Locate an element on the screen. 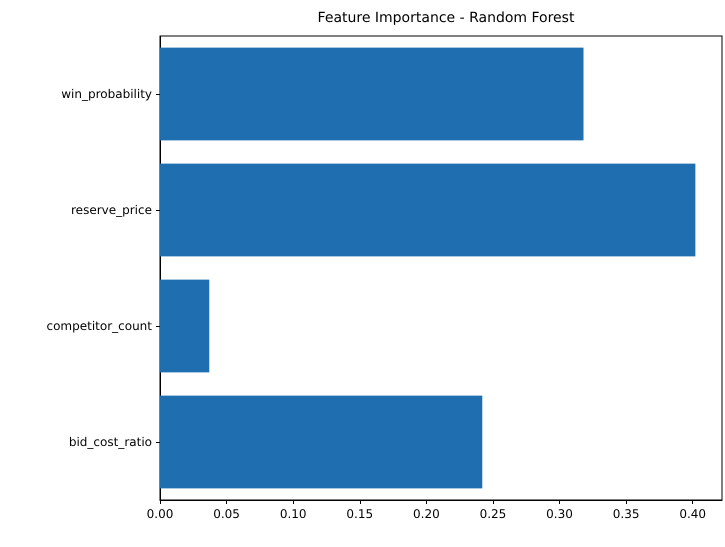  x-tick-label: 0.30 is located at coordinates (559, 514).